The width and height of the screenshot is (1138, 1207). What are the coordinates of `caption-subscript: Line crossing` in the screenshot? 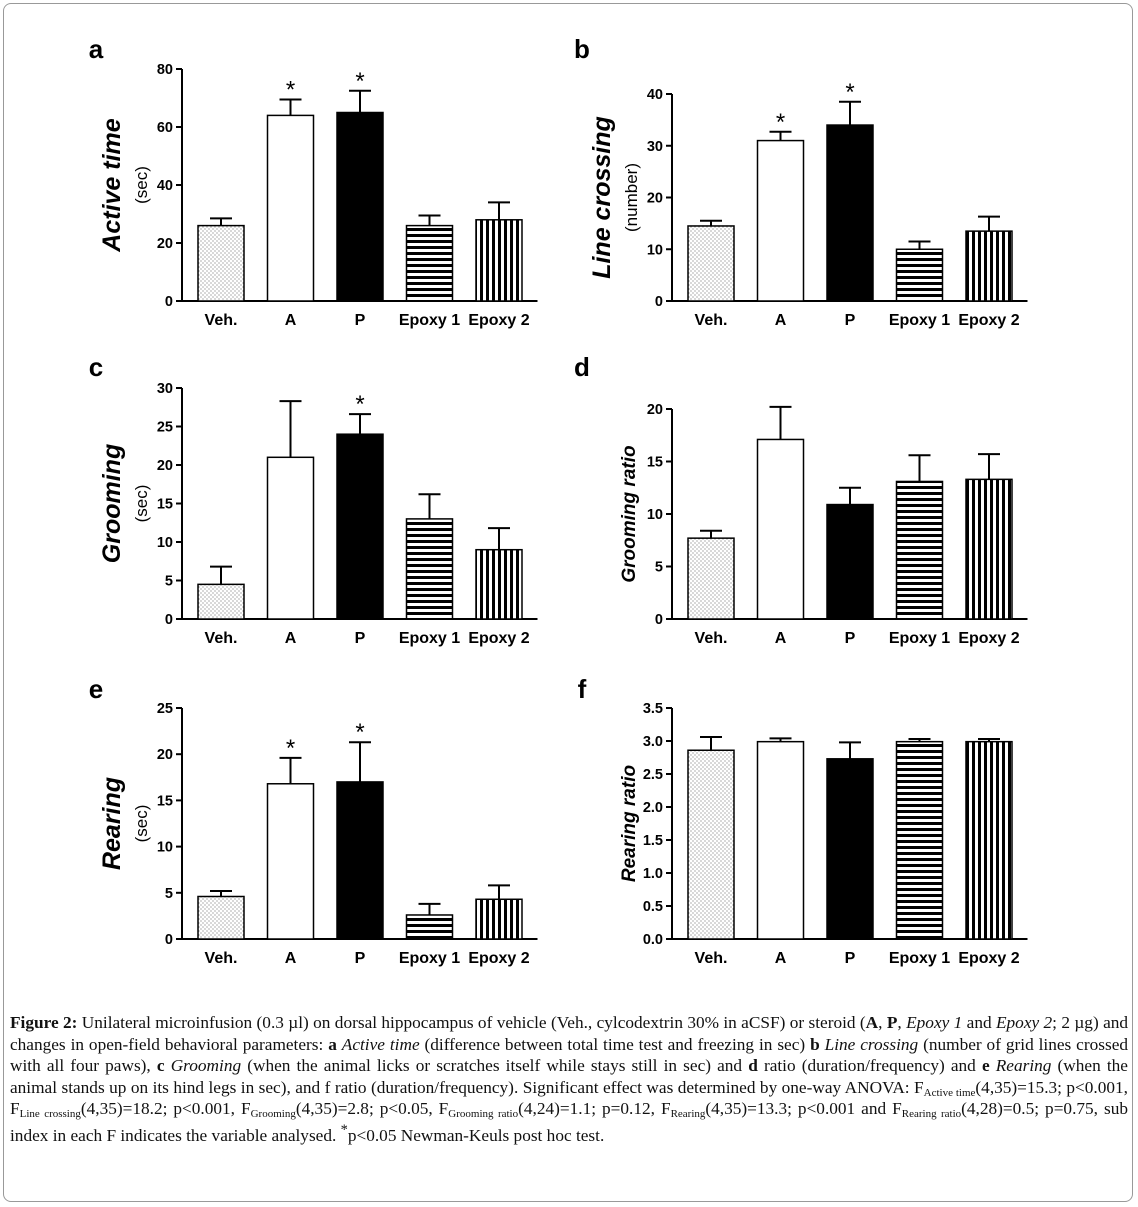 It's located at (50, 1114).